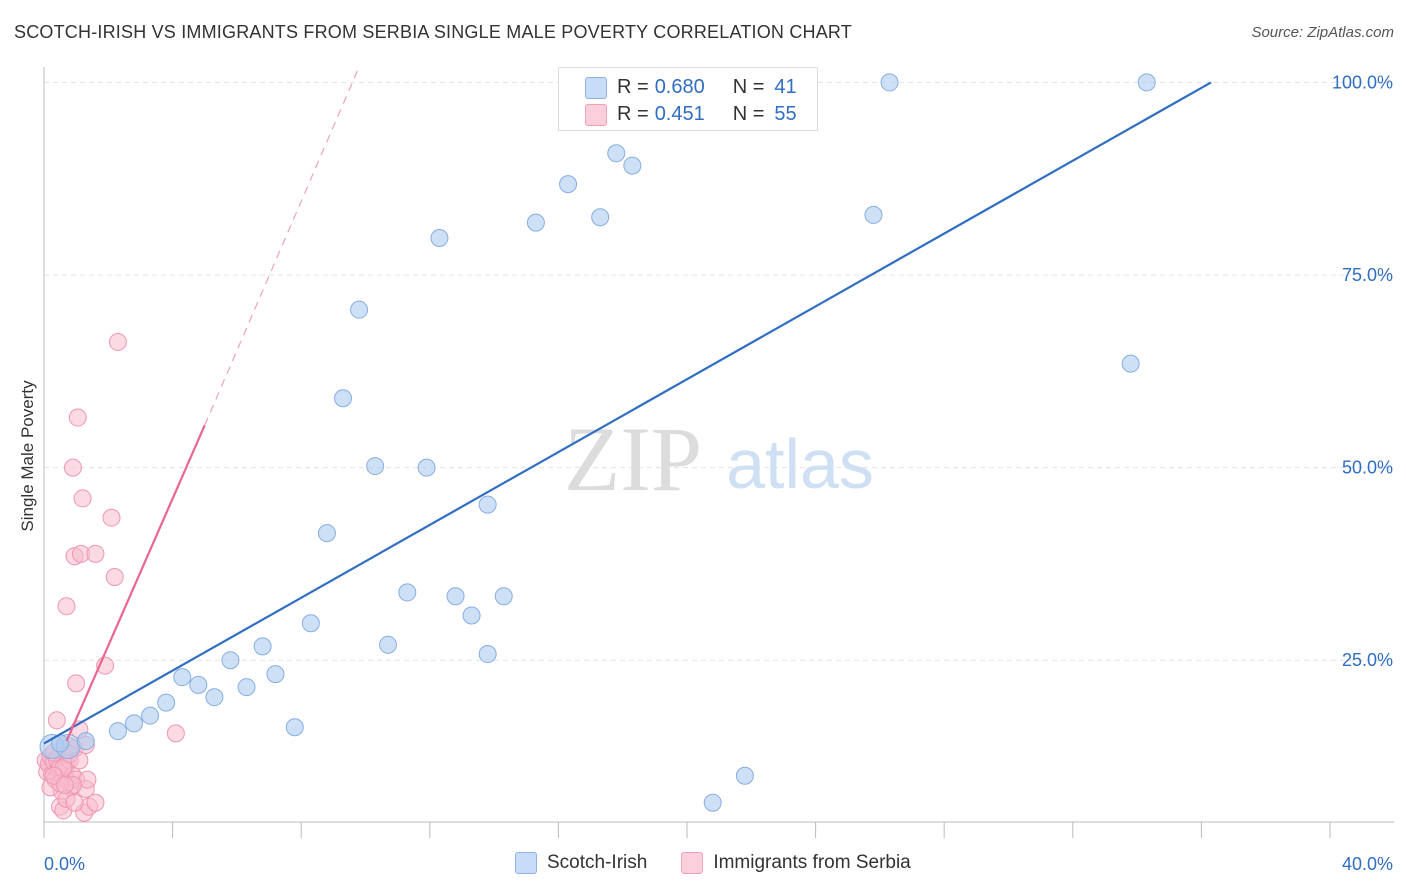  What do you see at coordinates (785, 113) in the screenshot?
I see `legend-n-value: 55` at bounding box center [785, 113].